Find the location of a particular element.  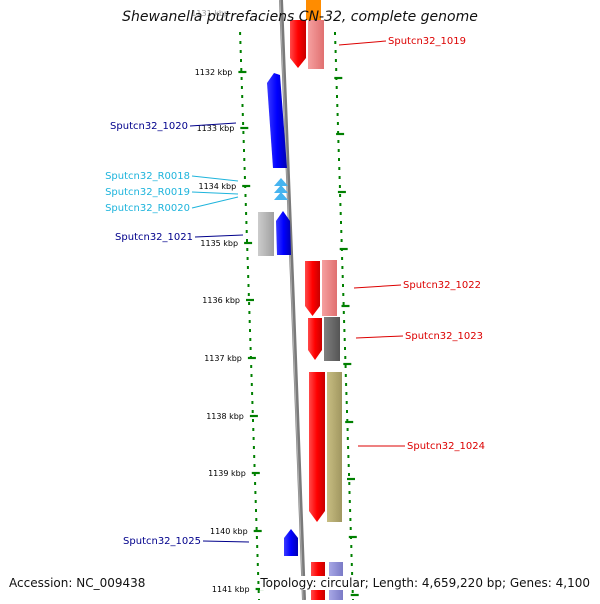

cog-track is located at coordinates (300, 300).